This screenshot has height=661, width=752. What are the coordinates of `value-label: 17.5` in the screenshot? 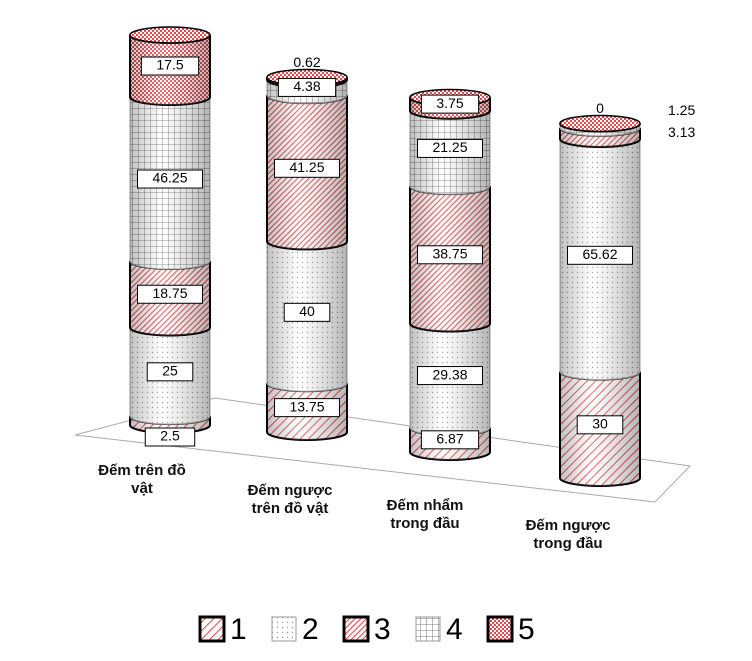 It's located at (170, 66).